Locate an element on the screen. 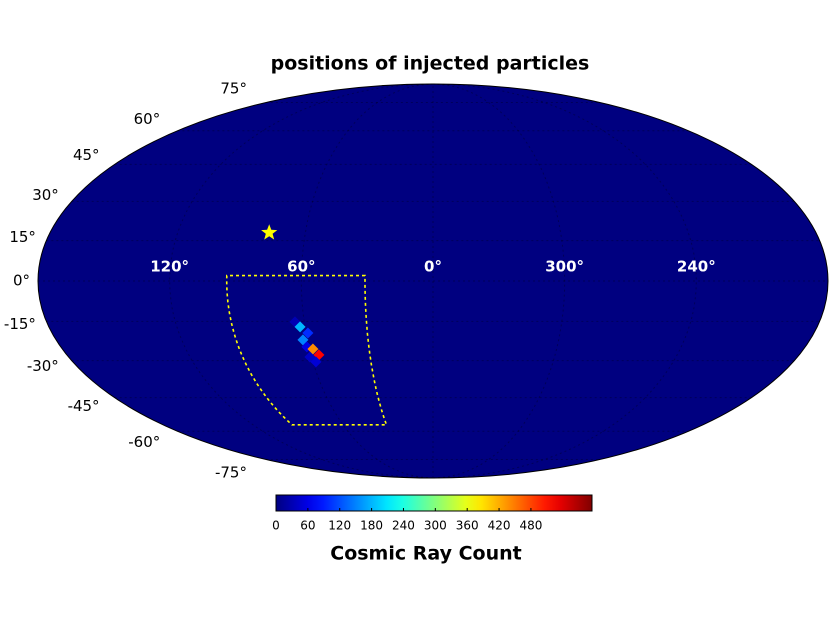 Image resolution: width=830 pixels, height=623 pixels. lat-tick-label: 30° is located at coordinates (45, 195).